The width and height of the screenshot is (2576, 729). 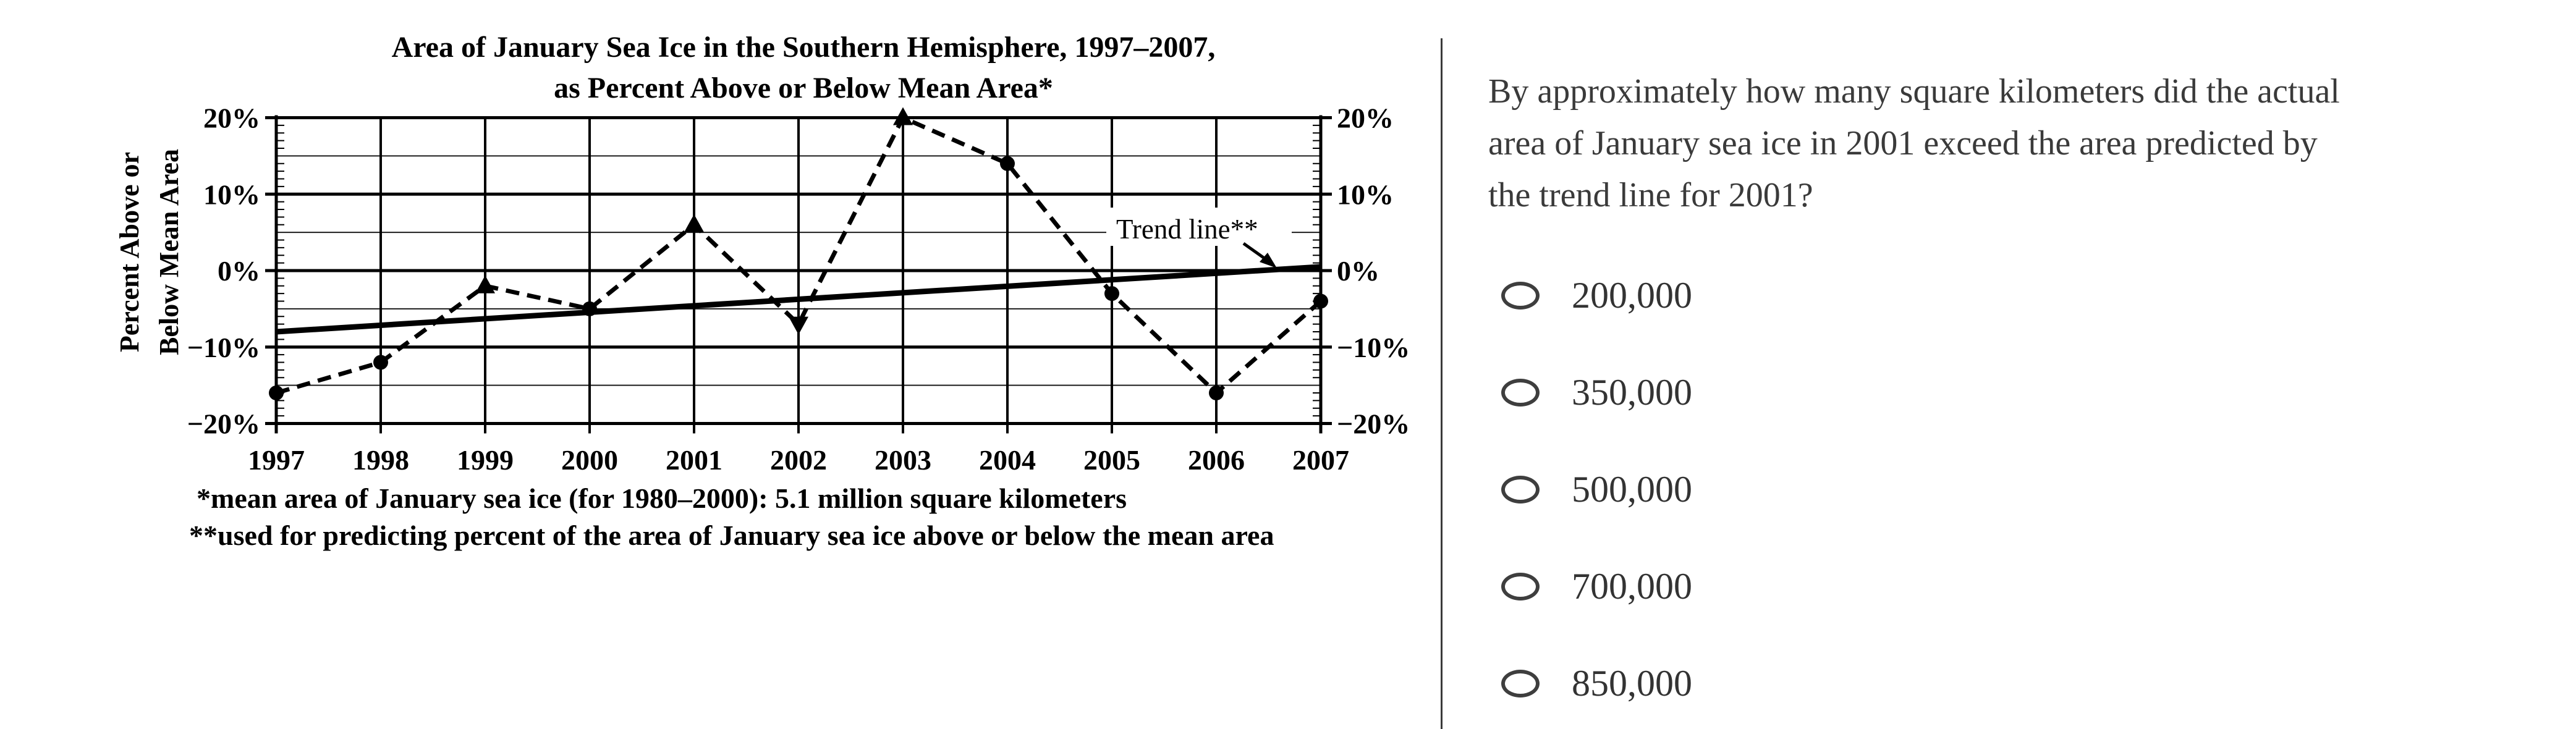 I want to click on data-point-2000, so click(x=589, y=308).